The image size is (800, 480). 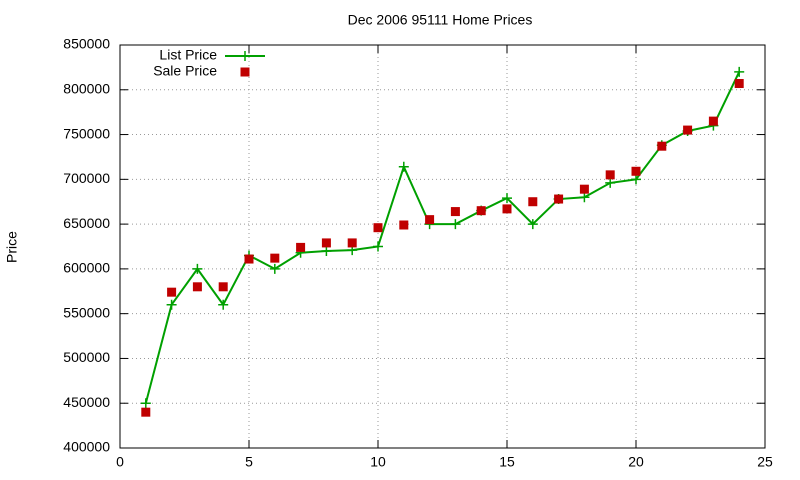 I want to click on y-tick-label: 700000, so click(x=86, y=178).